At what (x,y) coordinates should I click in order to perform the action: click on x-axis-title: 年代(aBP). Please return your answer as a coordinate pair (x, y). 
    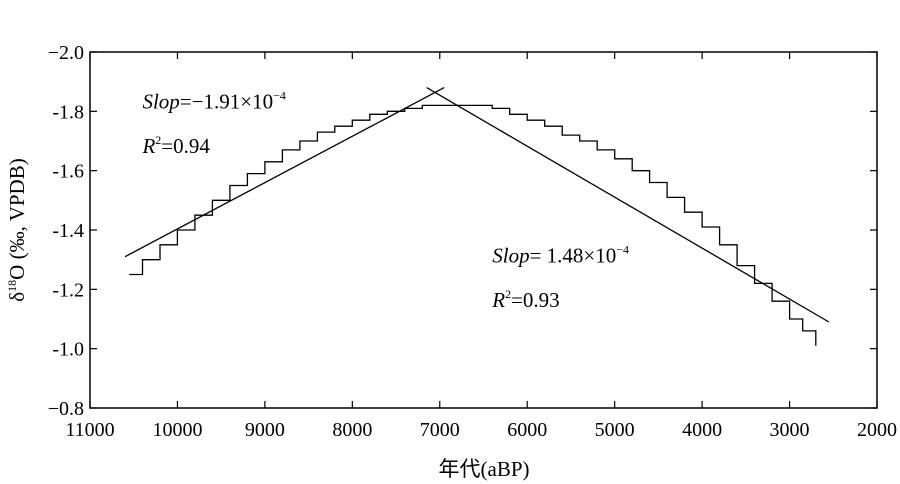
    Looking at the image, I should click on (484, 469).